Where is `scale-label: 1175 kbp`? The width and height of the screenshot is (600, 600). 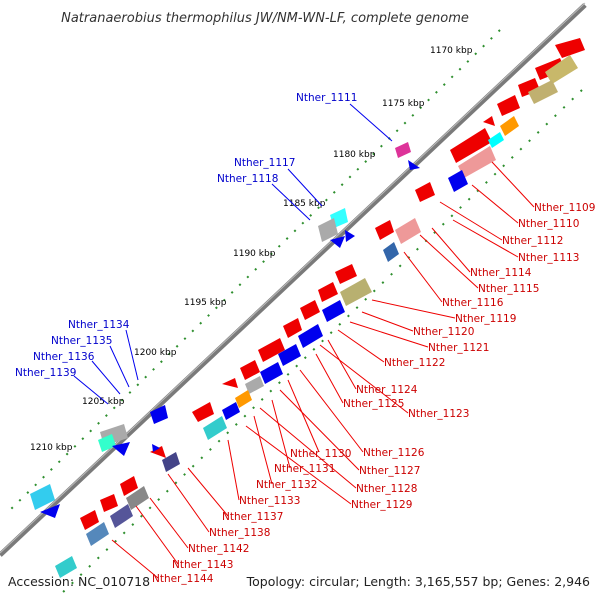
scale-label: 1175 kbp is located at coordinates (403, 104).